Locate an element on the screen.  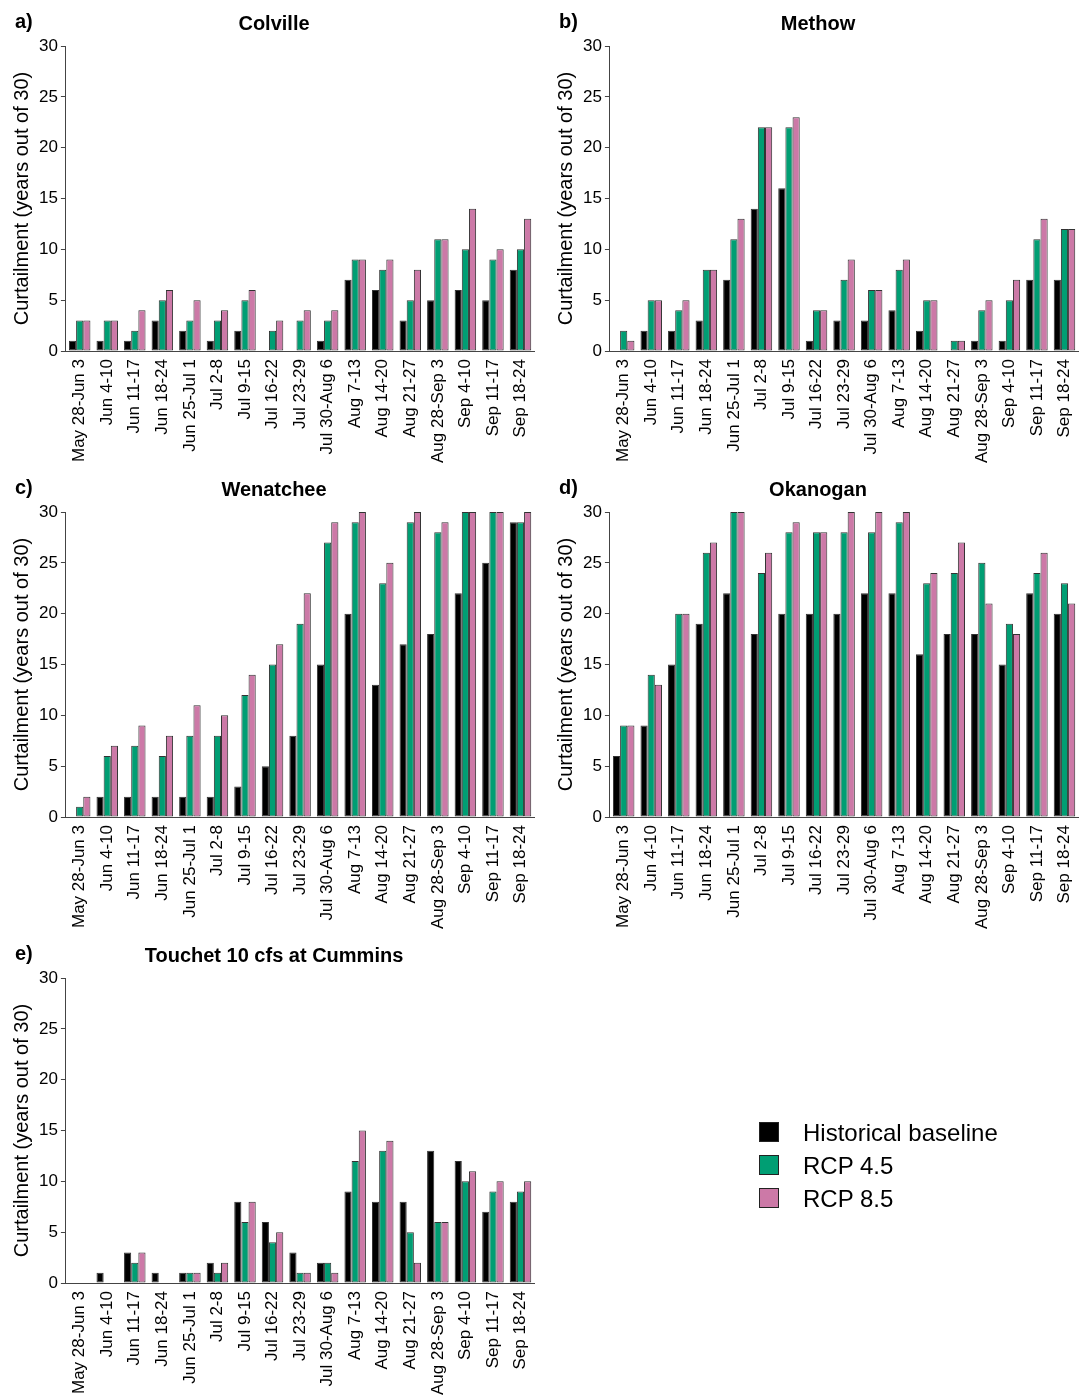
legend-label: RCP 8.5 is located at coordinates (848, 1198).